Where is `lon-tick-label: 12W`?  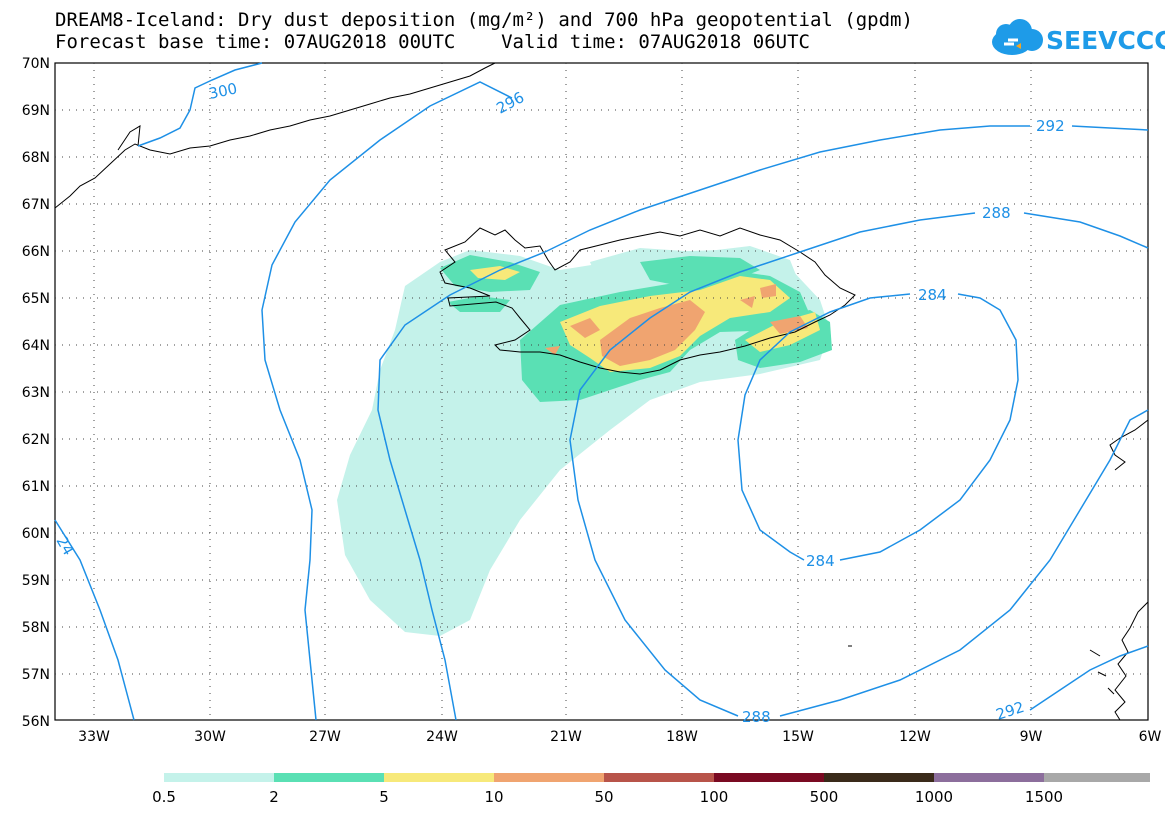 lon-tick-label: 12W is located at coordinates (915, 737).